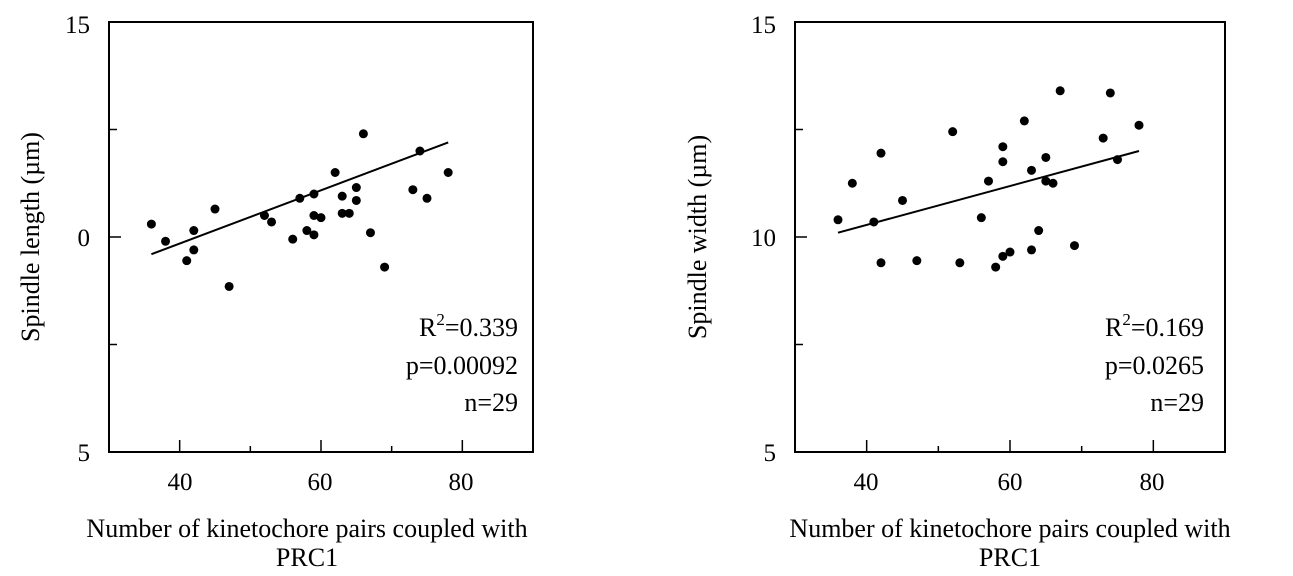  I want to click on r-squared-annotation: R2=0.339, so click(468, 326).